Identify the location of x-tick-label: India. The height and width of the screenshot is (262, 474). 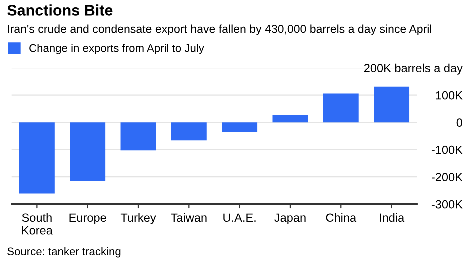
(392, 217).